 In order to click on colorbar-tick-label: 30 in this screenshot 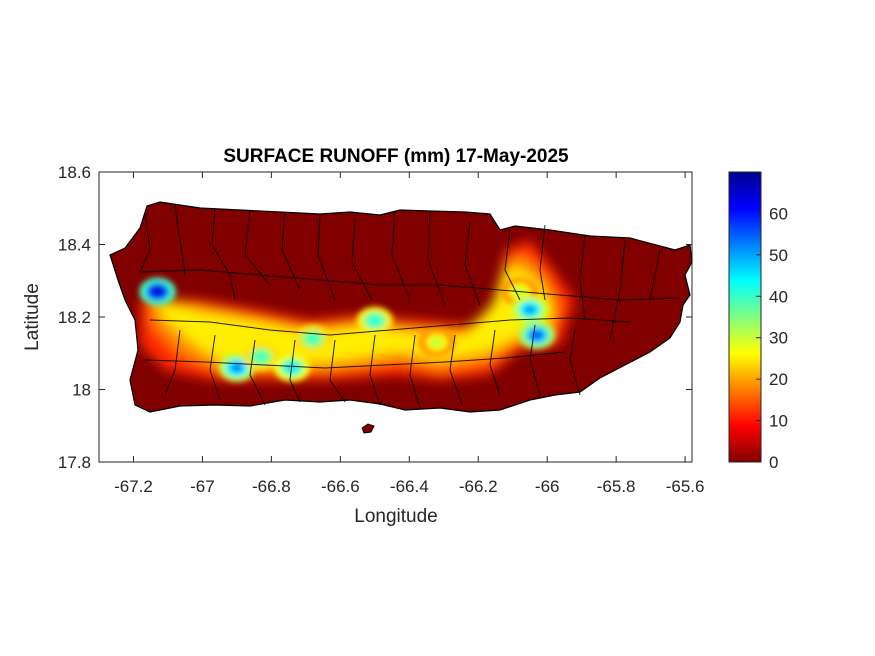, I will do `click(778, 338)`.